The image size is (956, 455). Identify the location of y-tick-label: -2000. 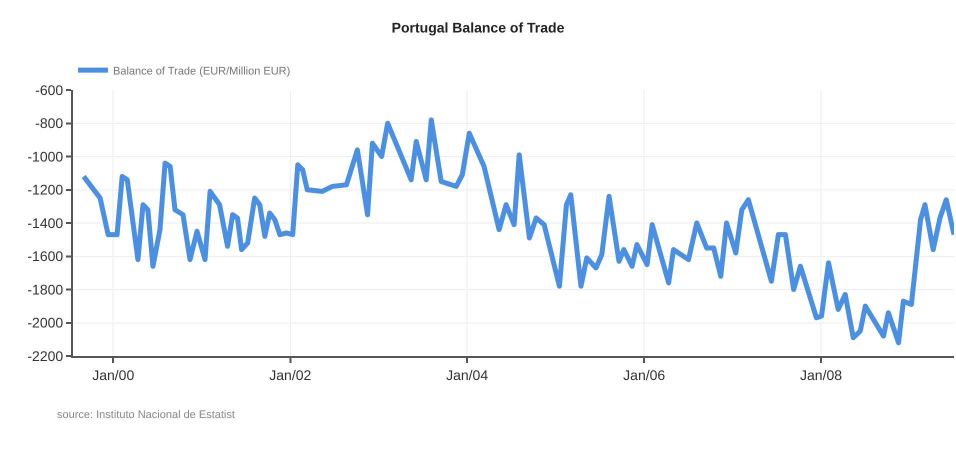
(45, 322).